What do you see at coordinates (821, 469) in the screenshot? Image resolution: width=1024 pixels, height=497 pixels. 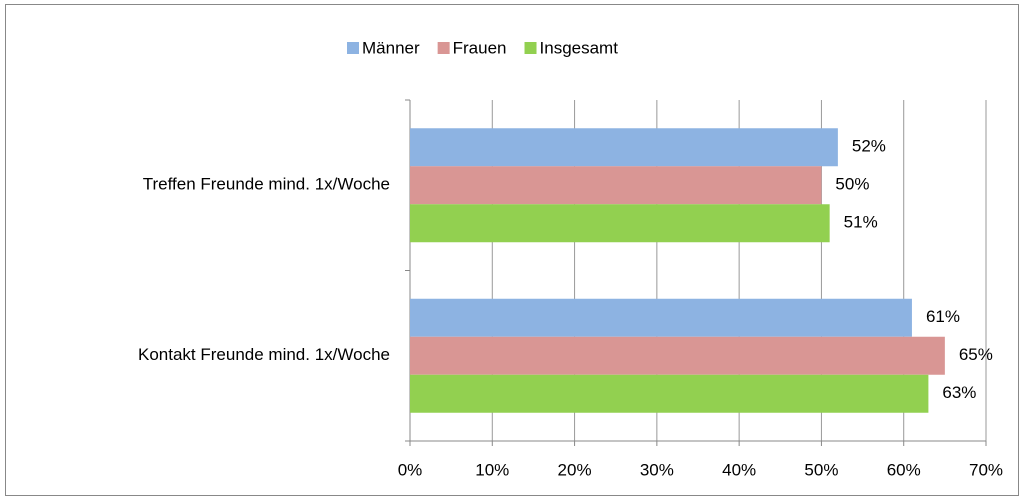 I see `x-tick-label: 50%` at bounding box center [821, 469].